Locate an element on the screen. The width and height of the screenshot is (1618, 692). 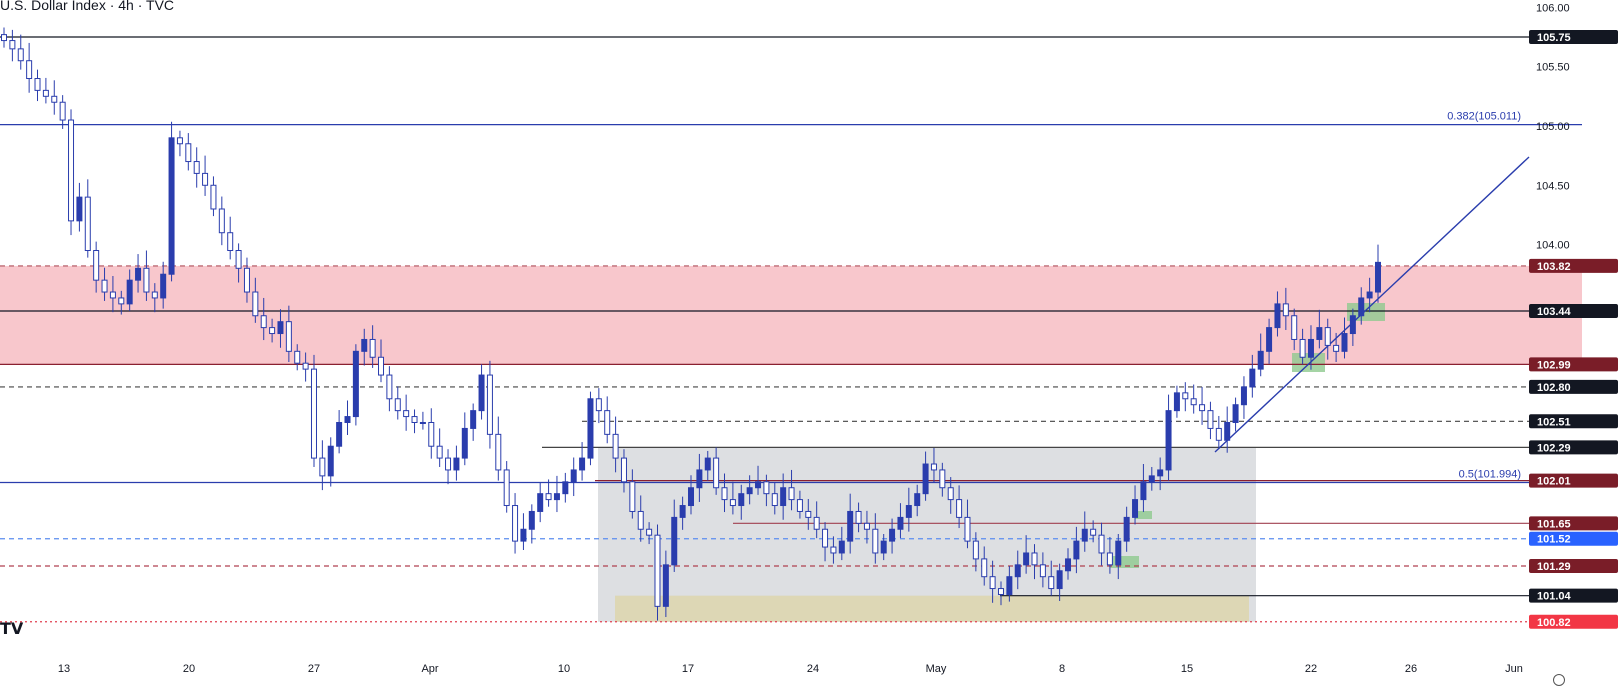
trendline is located at coordinates (1372, 304).